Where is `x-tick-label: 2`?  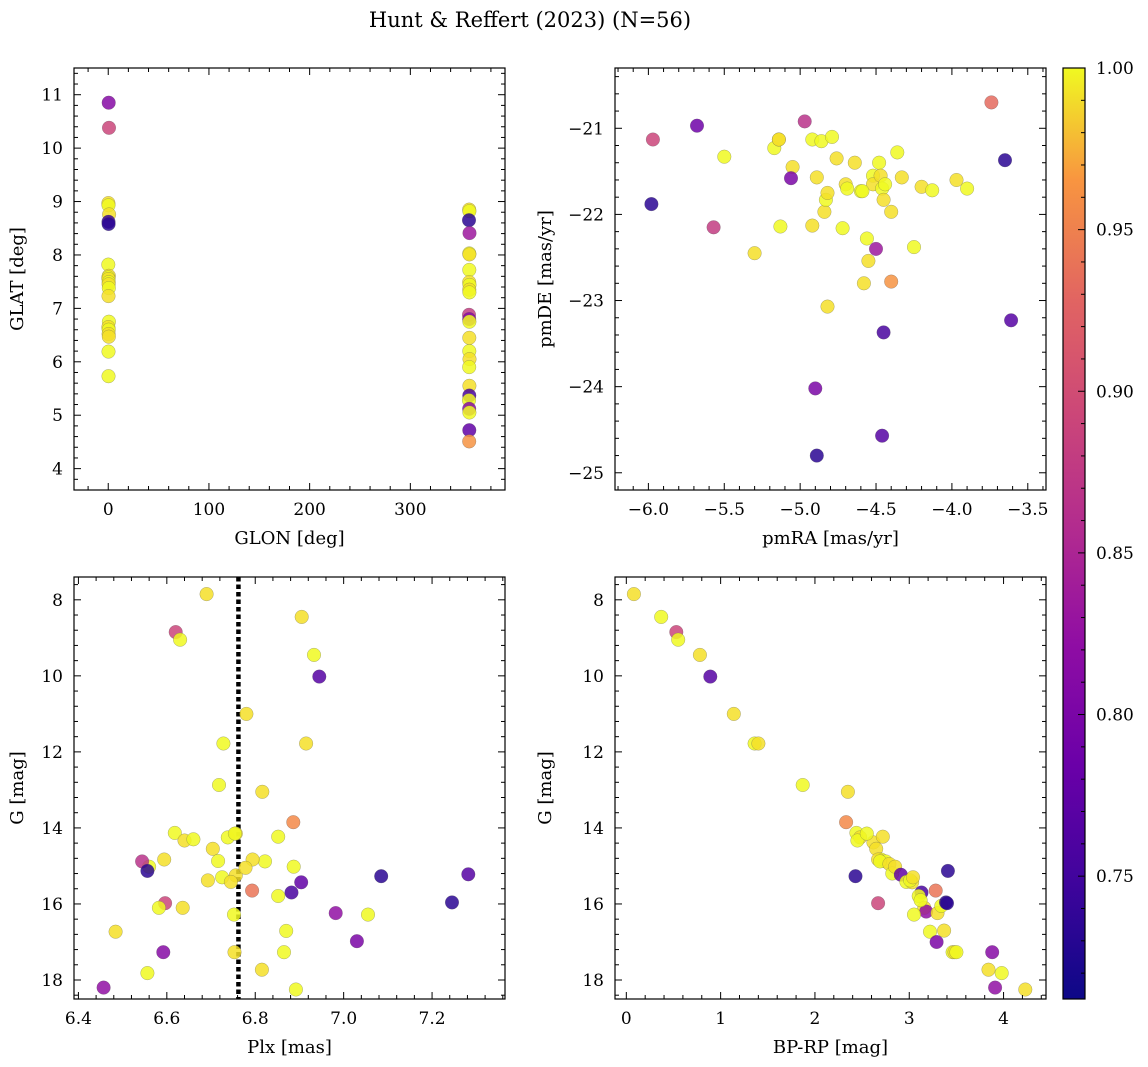
x-tick-label: 2 is located at coordinates (815, 1019).